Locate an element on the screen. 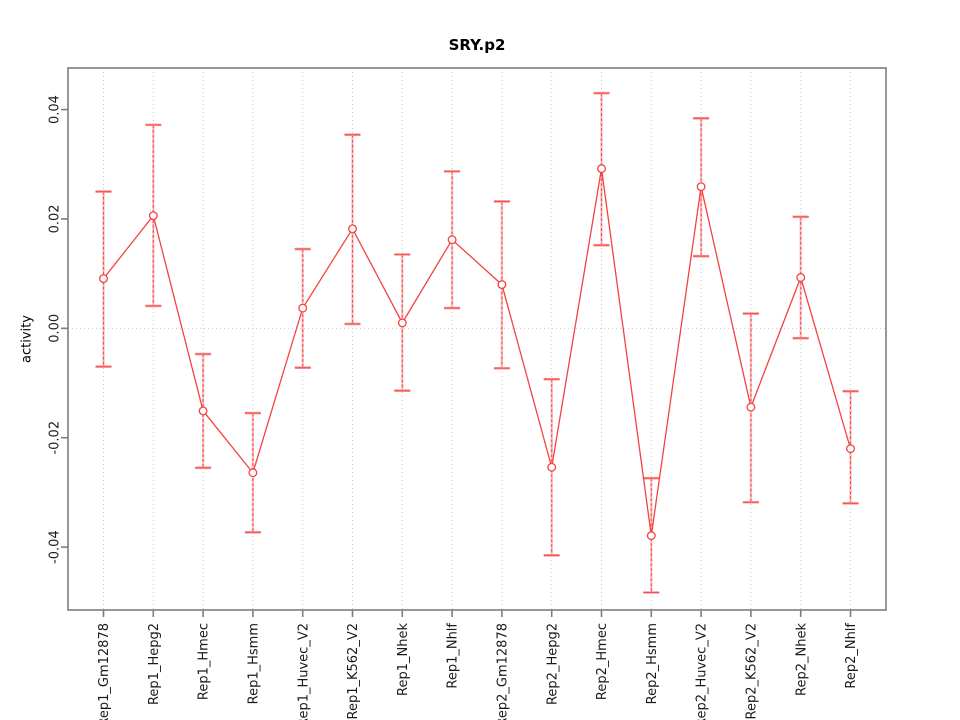 The width and height of the screenshot is (960, 720). x-tick-label: Rep2_K562_V2 is located at coordinates (751, 671).